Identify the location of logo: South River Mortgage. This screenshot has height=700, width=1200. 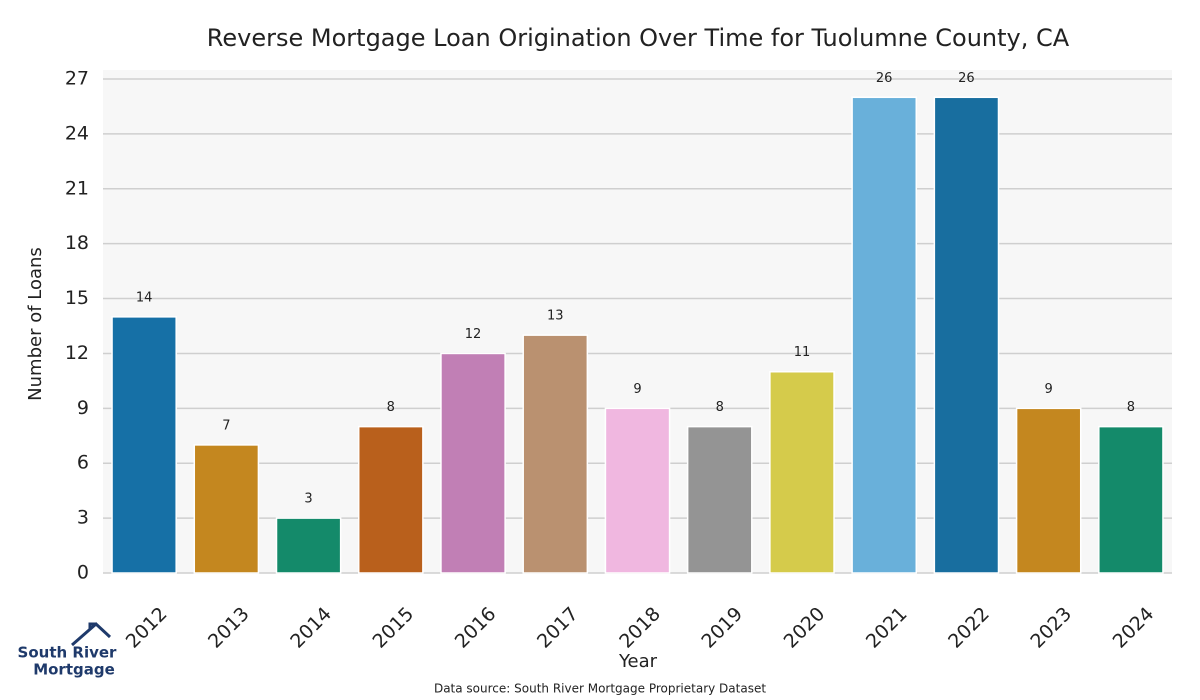
(68, 650).